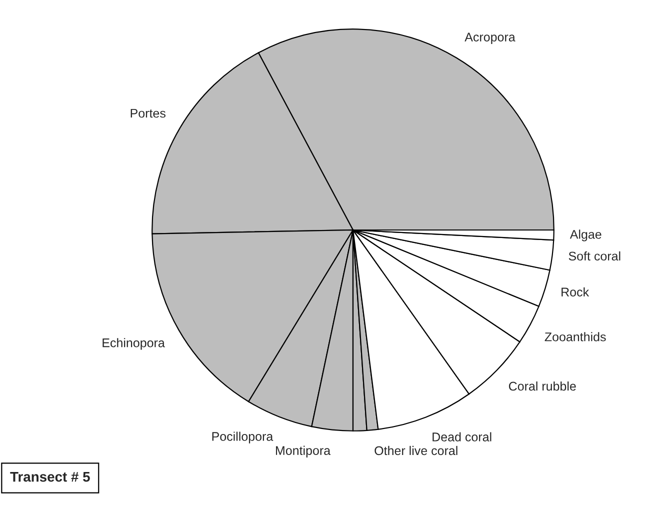 The height and width of the screenshot is (515, 661). Describe the element at coordinates (490, 38) in the screenshot. I see `slice-label: Acropora` at that location.